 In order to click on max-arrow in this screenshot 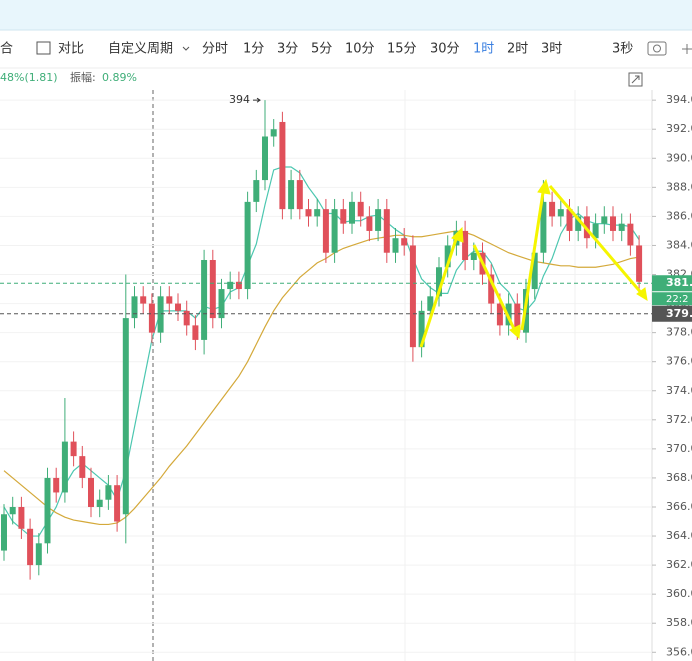, I will do `click(257, 100)`.